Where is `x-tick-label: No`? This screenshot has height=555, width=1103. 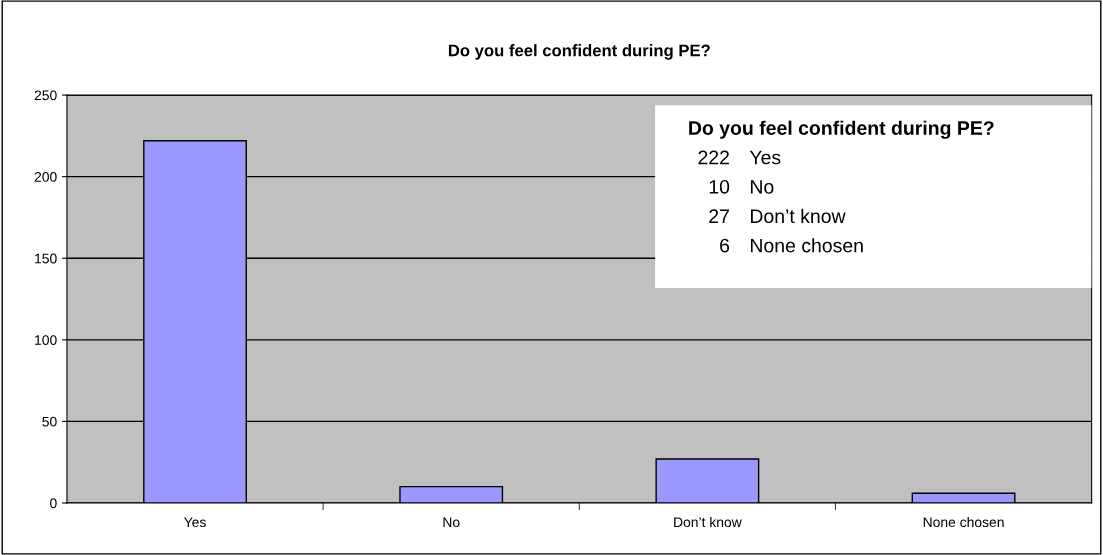 x-tick-label: No is located at coordinates (451, 522).